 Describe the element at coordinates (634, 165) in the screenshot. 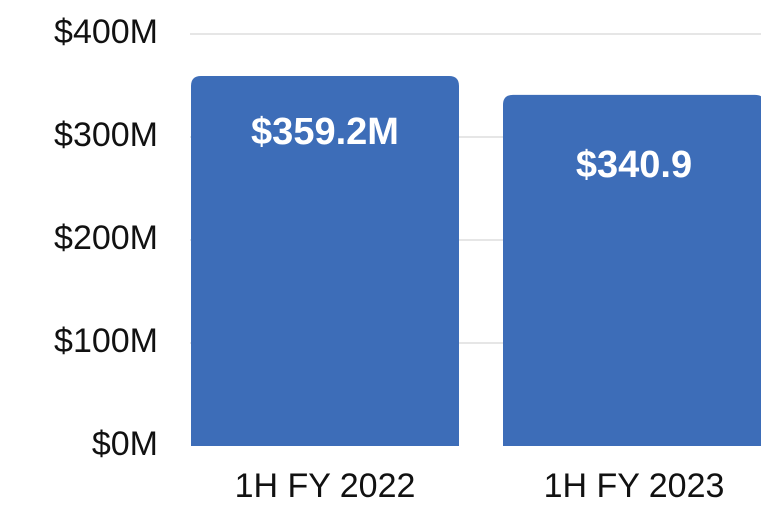

I see `data-label: $340.9` at that location.